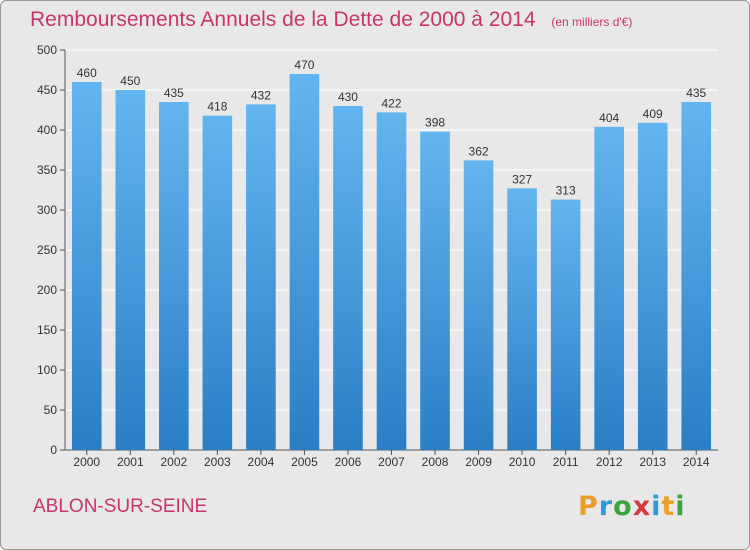 This screenshot has width=750, height=550. Describe the element at coordinates (51, 410) in the screenshot. I see `y-tick-label: 50` at that location.